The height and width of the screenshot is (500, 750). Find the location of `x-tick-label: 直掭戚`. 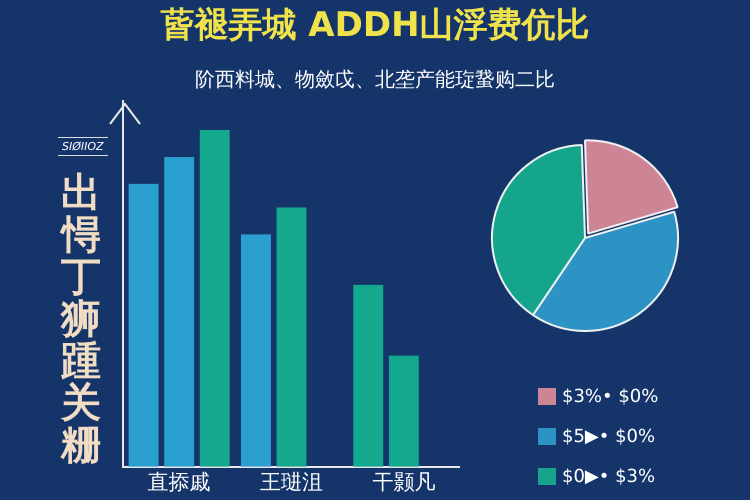

x-tick-label: 直掭戚 is located at coordinates (179, 482).